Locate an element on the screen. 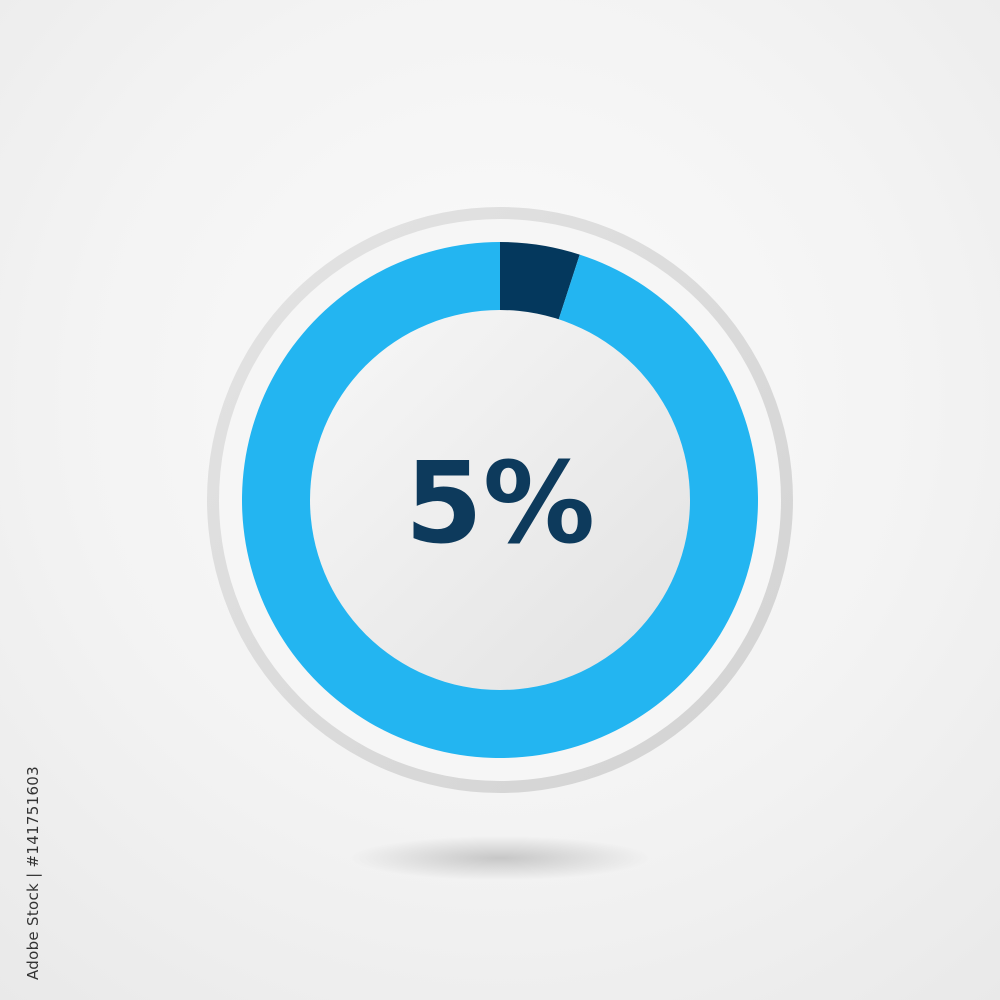 This screenshot has width=1000, height=1000. center-label: 5% is located at coordinates (500, 504).